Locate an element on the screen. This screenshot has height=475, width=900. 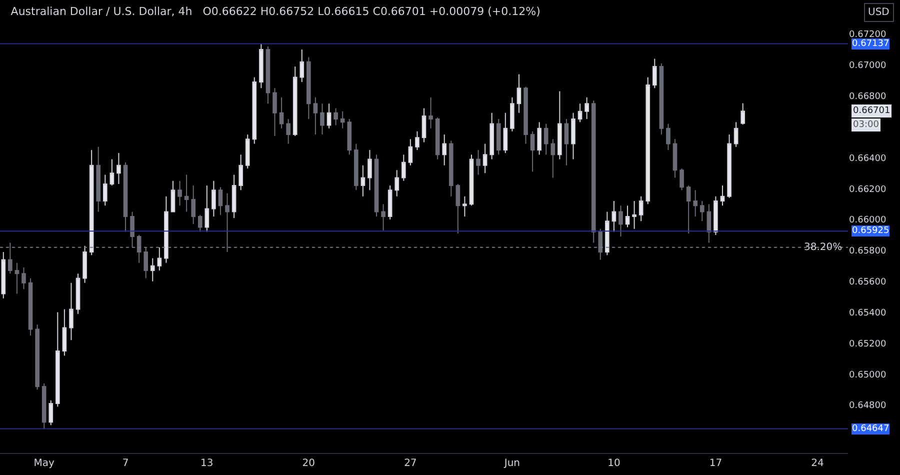
y-tick-label: 0.65200 is located at coordinates (867, 344).